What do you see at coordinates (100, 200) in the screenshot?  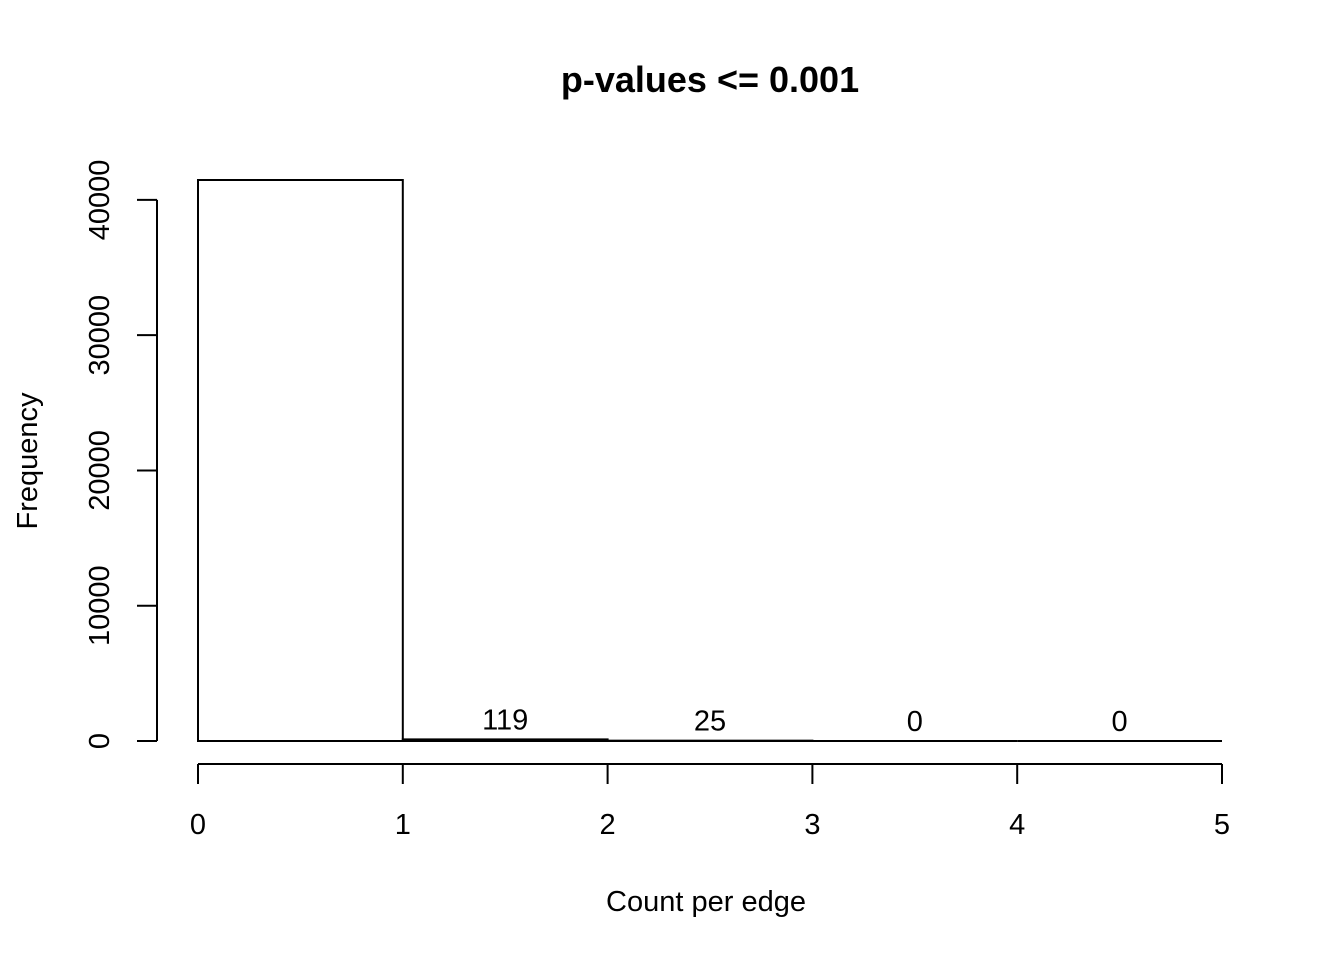 I see `y-tick-label: 40000` at bounding box center [100, 200].